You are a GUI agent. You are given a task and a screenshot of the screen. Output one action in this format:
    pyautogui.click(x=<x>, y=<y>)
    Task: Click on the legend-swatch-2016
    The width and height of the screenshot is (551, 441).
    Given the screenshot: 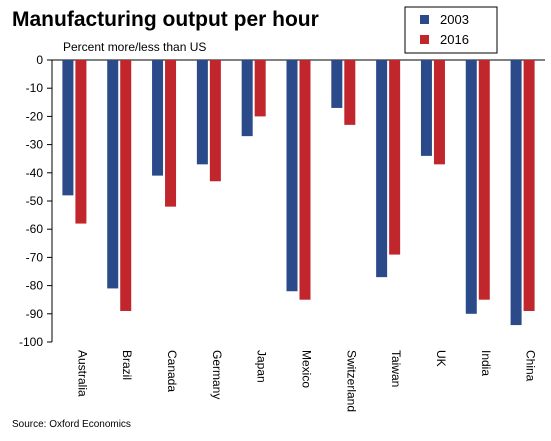 What is the action you would take?
    pyautogui.click(x=424, y=39)
    